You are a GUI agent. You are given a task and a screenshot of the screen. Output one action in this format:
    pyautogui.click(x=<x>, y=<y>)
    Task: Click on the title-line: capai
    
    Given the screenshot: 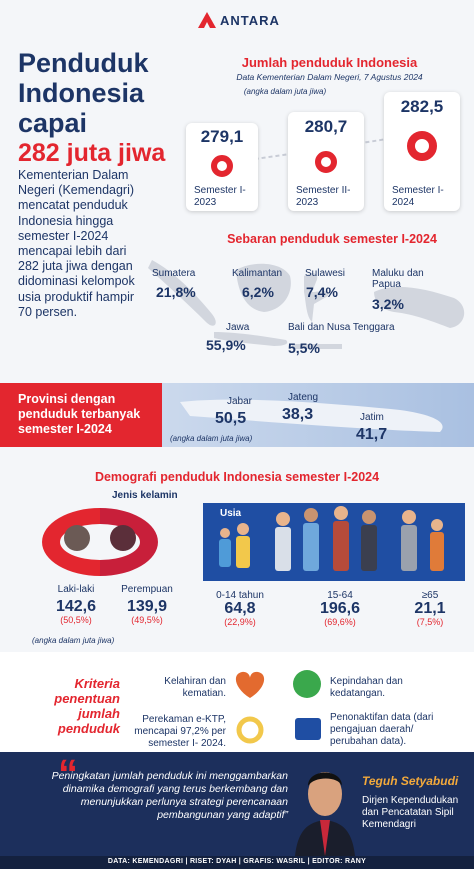 What is the action you would take?
    pyautogui.click(x=53, y=123)
    